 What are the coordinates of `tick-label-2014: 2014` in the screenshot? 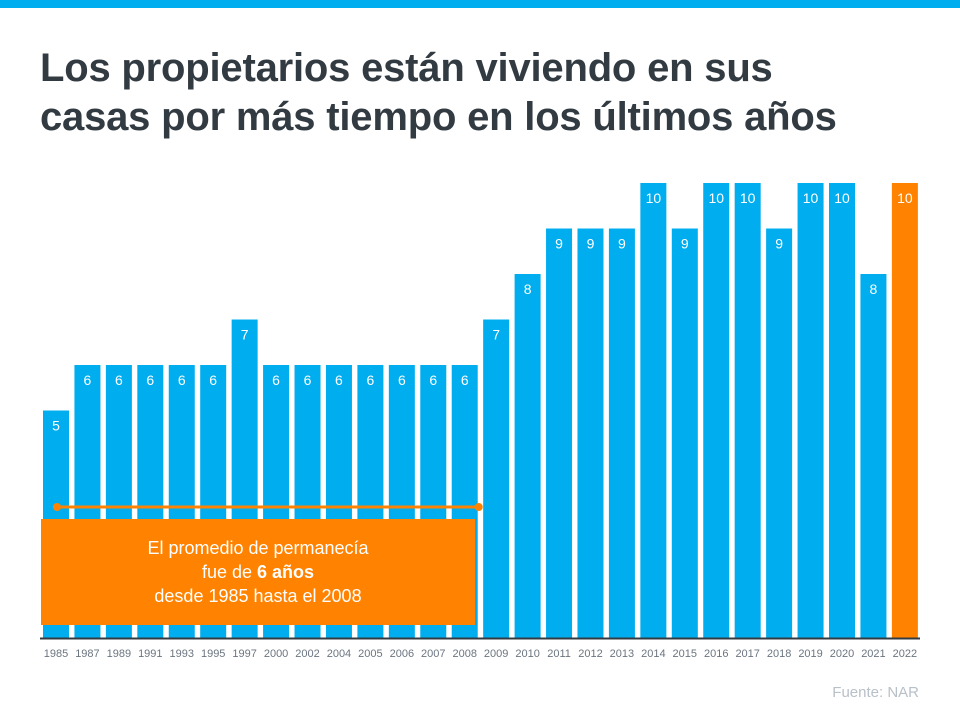 It's located at (653, 654).